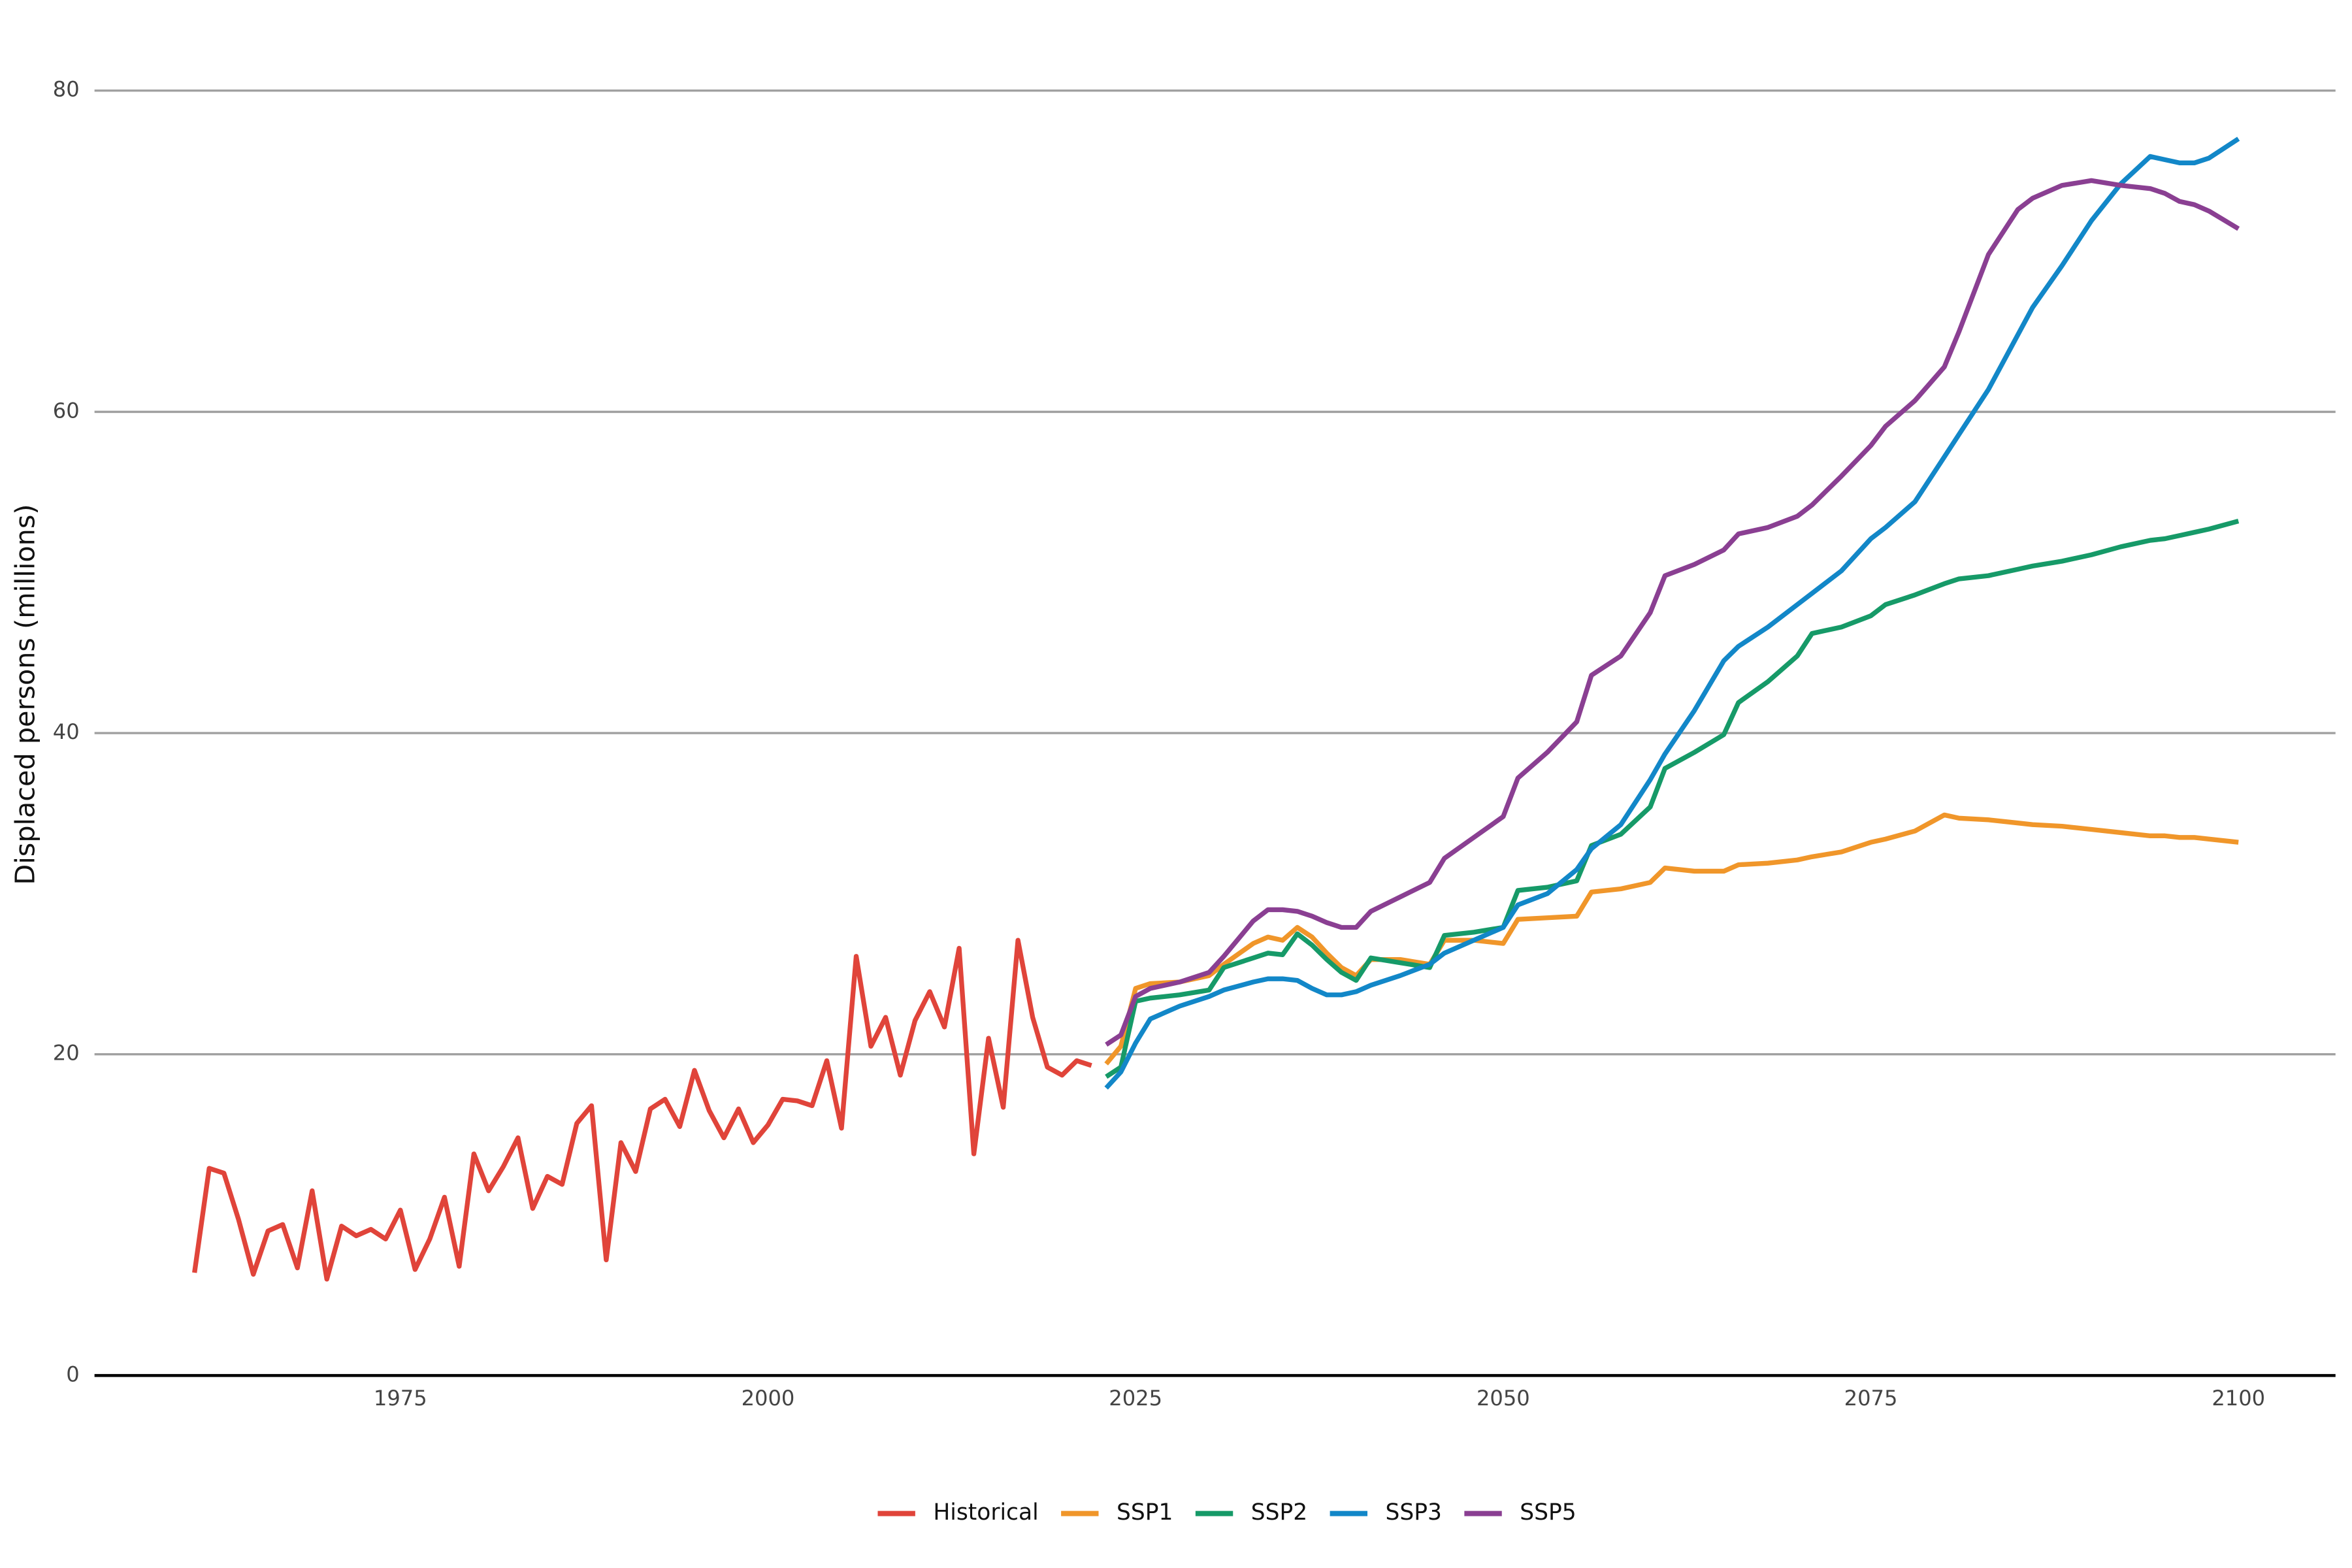 The image size is (2352, 1568). What do you see at coordinates (2238, 1398) in the screenshot?
I see `x-tick-label: 2100` at bounding box center [2238, 1398].